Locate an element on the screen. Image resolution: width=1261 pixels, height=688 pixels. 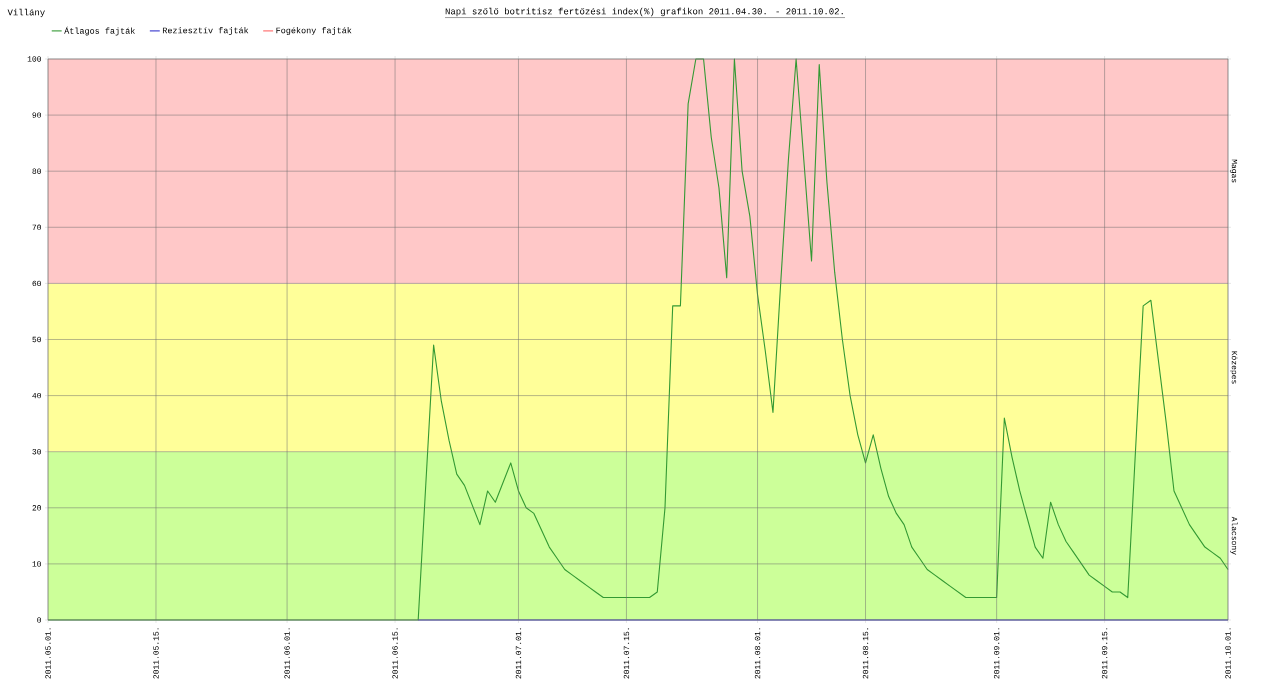
legend-label: Átlagos fajták is located at coordinates (99, 31).